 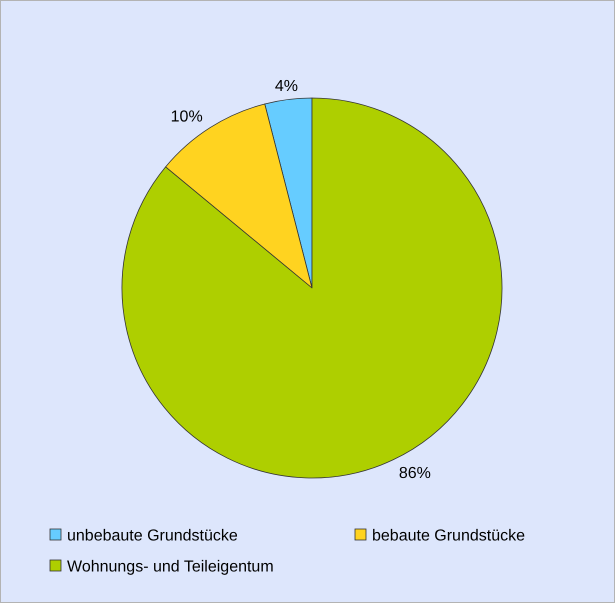 I want to click on data-label: 4%, so click(x=286, y=87).